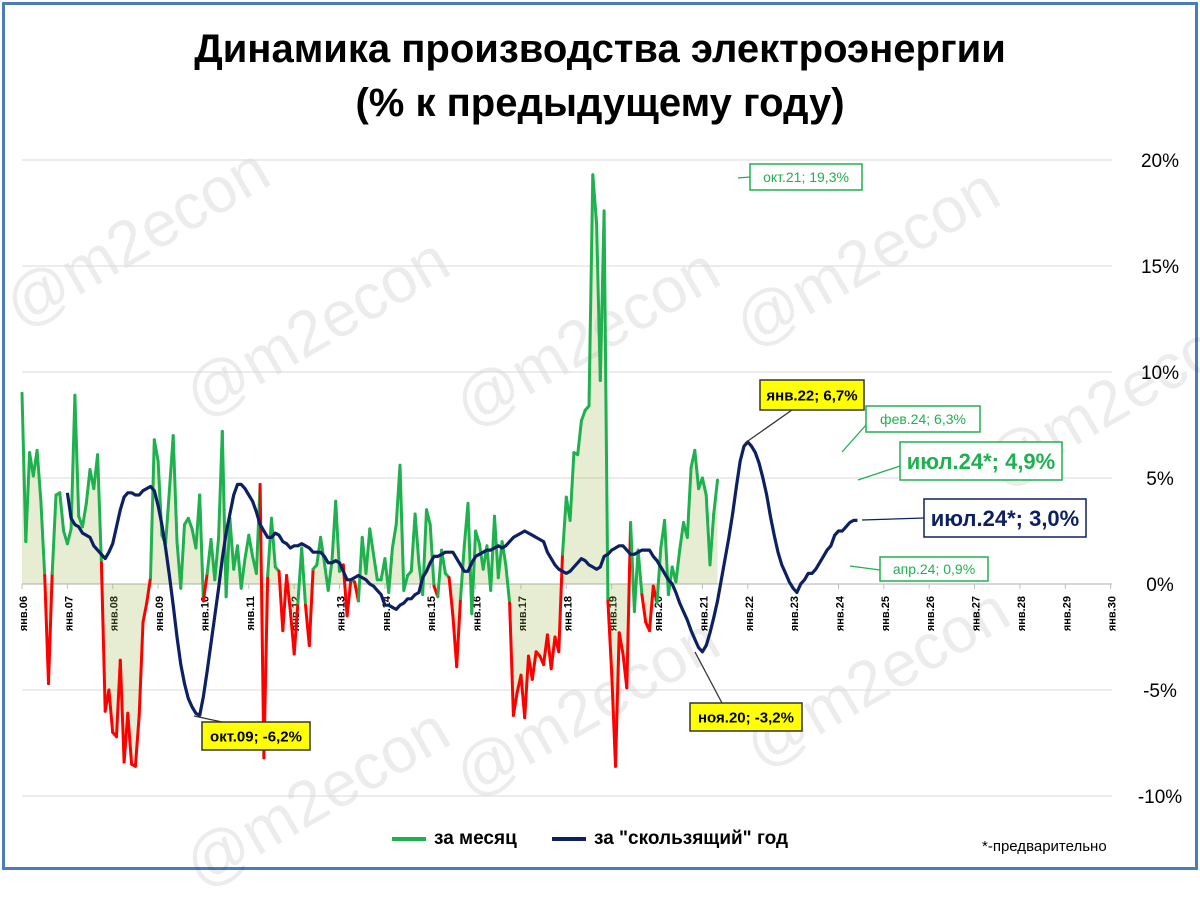 The height and width of the screenshot is (902, 1200). What do you see at coordinates (614, 613) in the screenshot?
I see `x-tick-label: янв.19` at bounding box center [614, 613].